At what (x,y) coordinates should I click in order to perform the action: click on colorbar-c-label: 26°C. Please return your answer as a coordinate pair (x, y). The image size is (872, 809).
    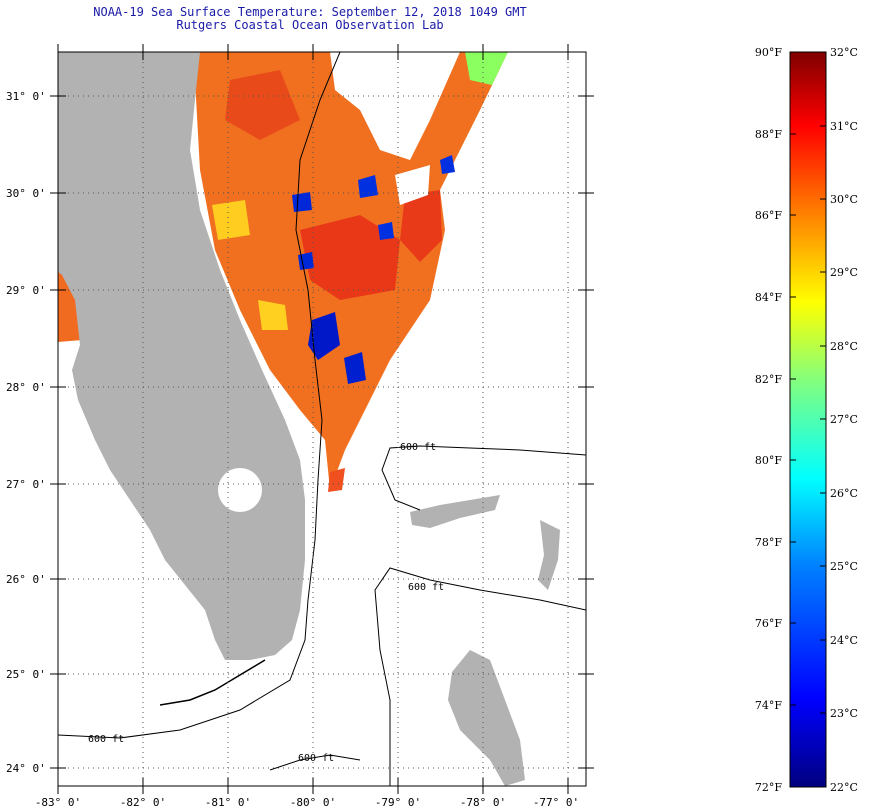
    Looking at the image, I should click on (844, 493).